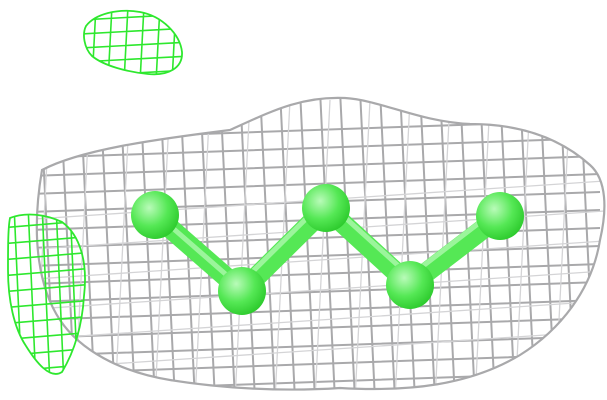 The image size is (607, 400). I want to click on green-mesh-top-outline, so click(133, 42).